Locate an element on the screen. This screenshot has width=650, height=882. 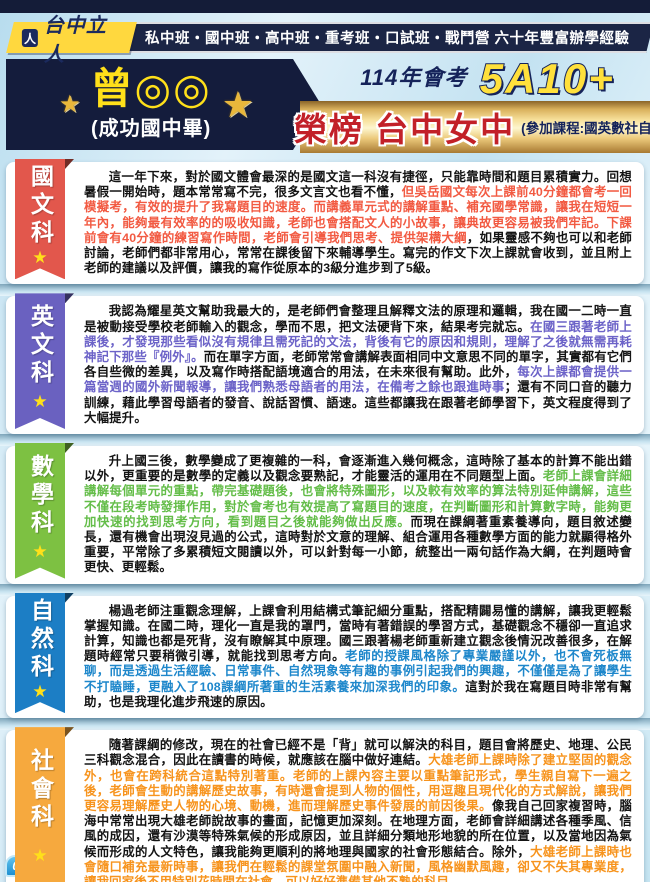
school-logo-text: 台中立人 is located at coordinates (76, 40).